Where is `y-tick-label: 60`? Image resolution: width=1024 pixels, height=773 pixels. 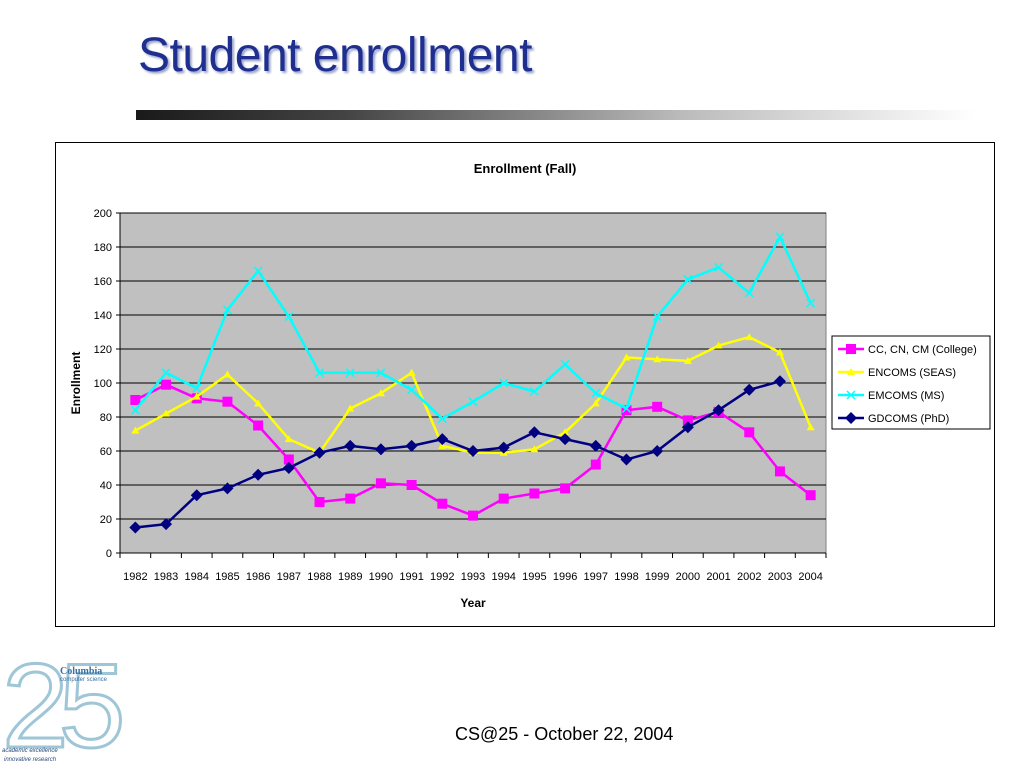
y-tick-label: 60 is located at coordinates (106, 452).